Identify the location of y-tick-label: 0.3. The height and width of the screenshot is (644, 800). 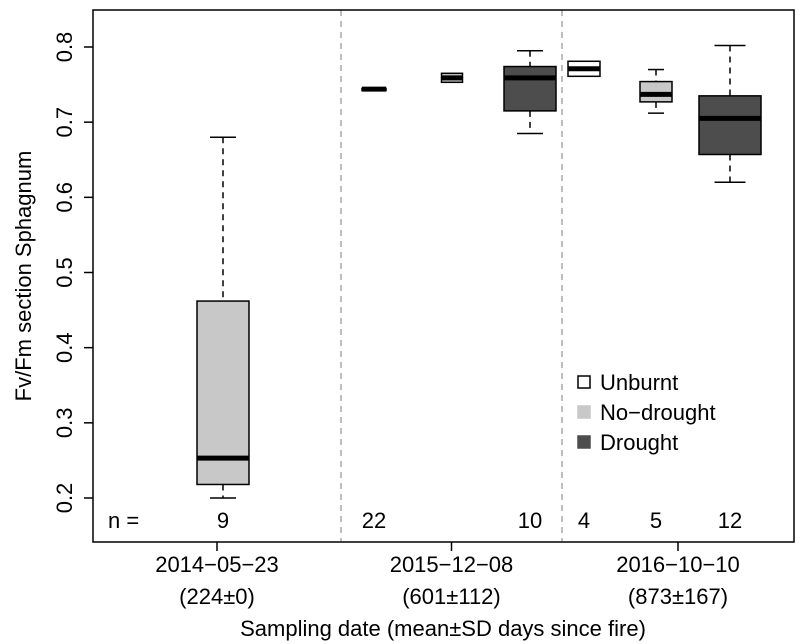
(64, 423).